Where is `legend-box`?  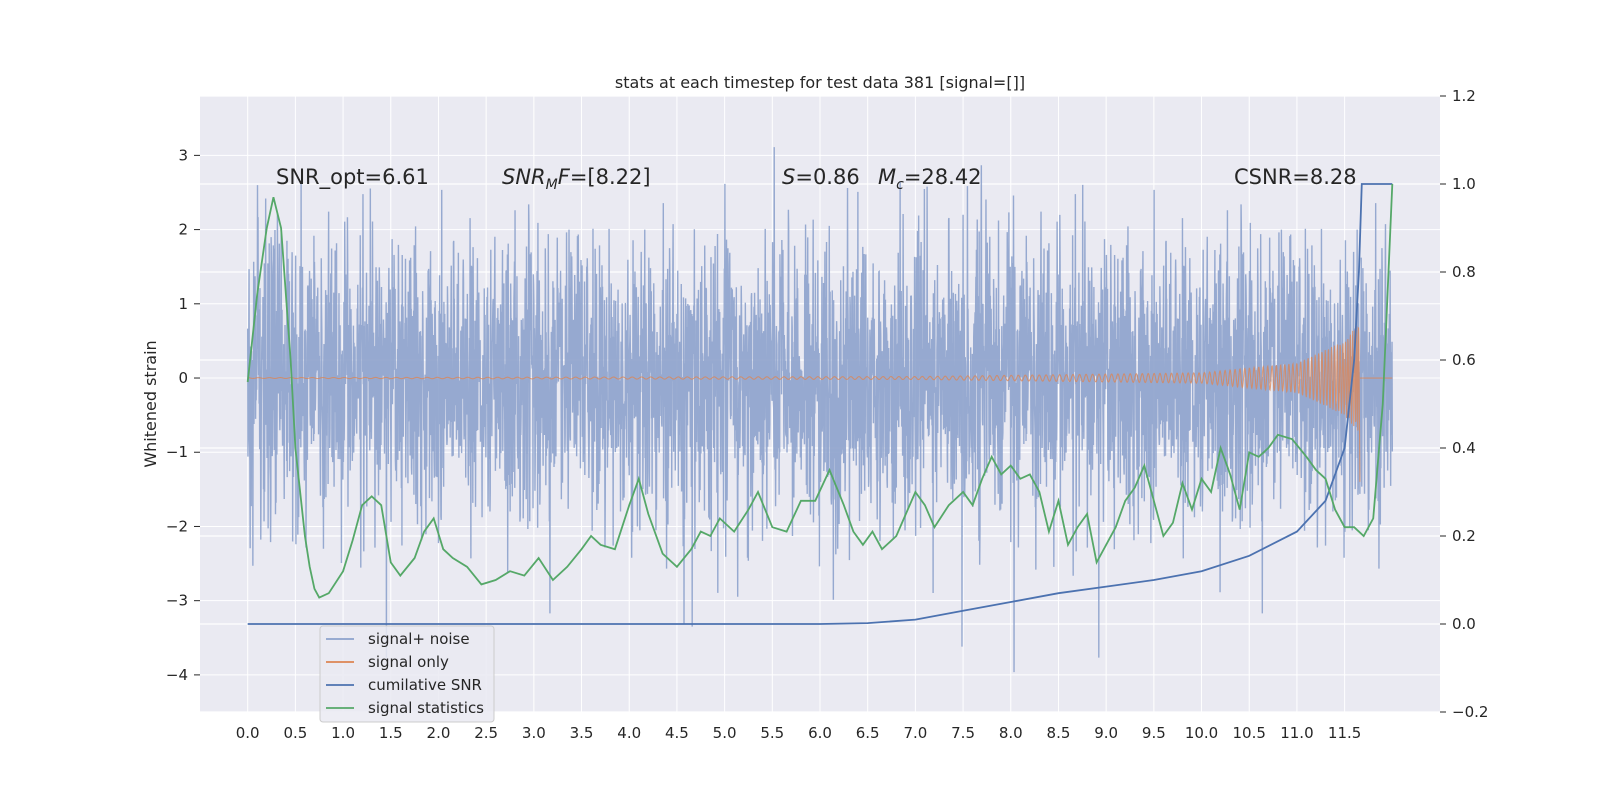
legend-box is located at coordinates (407, 674).